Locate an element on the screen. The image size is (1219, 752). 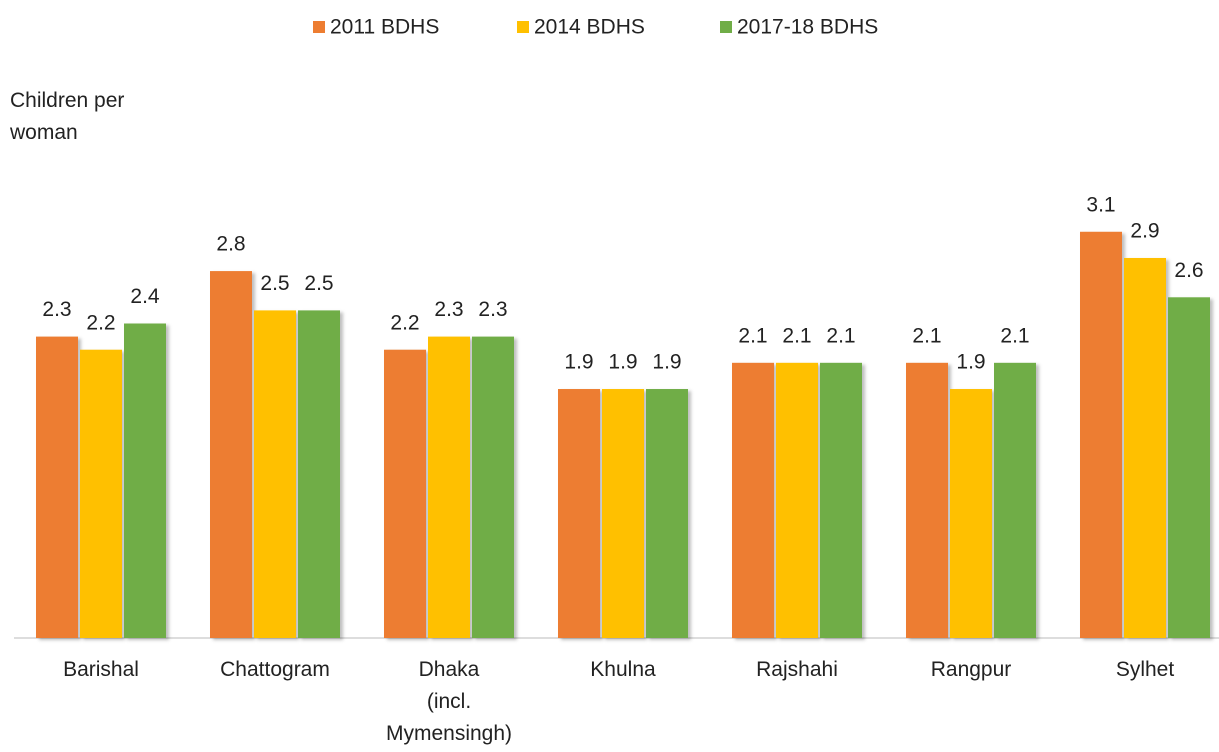
x-tick-label: Chattogram is located at coordinates (275, 669).